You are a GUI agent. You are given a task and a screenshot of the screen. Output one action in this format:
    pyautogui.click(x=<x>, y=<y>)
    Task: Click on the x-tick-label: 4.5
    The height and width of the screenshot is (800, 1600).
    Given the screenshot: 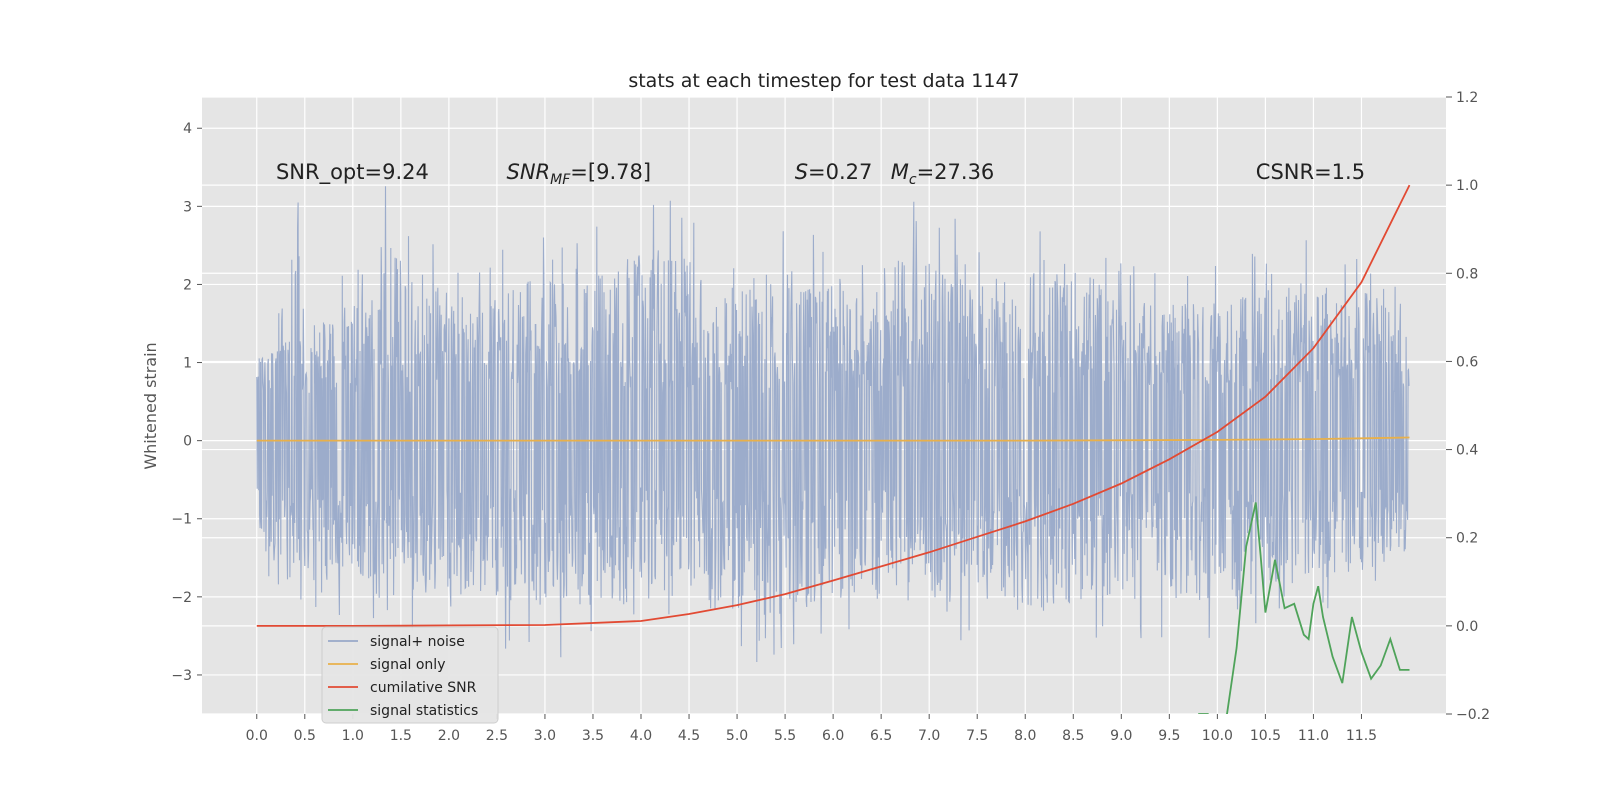 What is the action you would take?
    pyautogui.click(x=689, y=736)
    